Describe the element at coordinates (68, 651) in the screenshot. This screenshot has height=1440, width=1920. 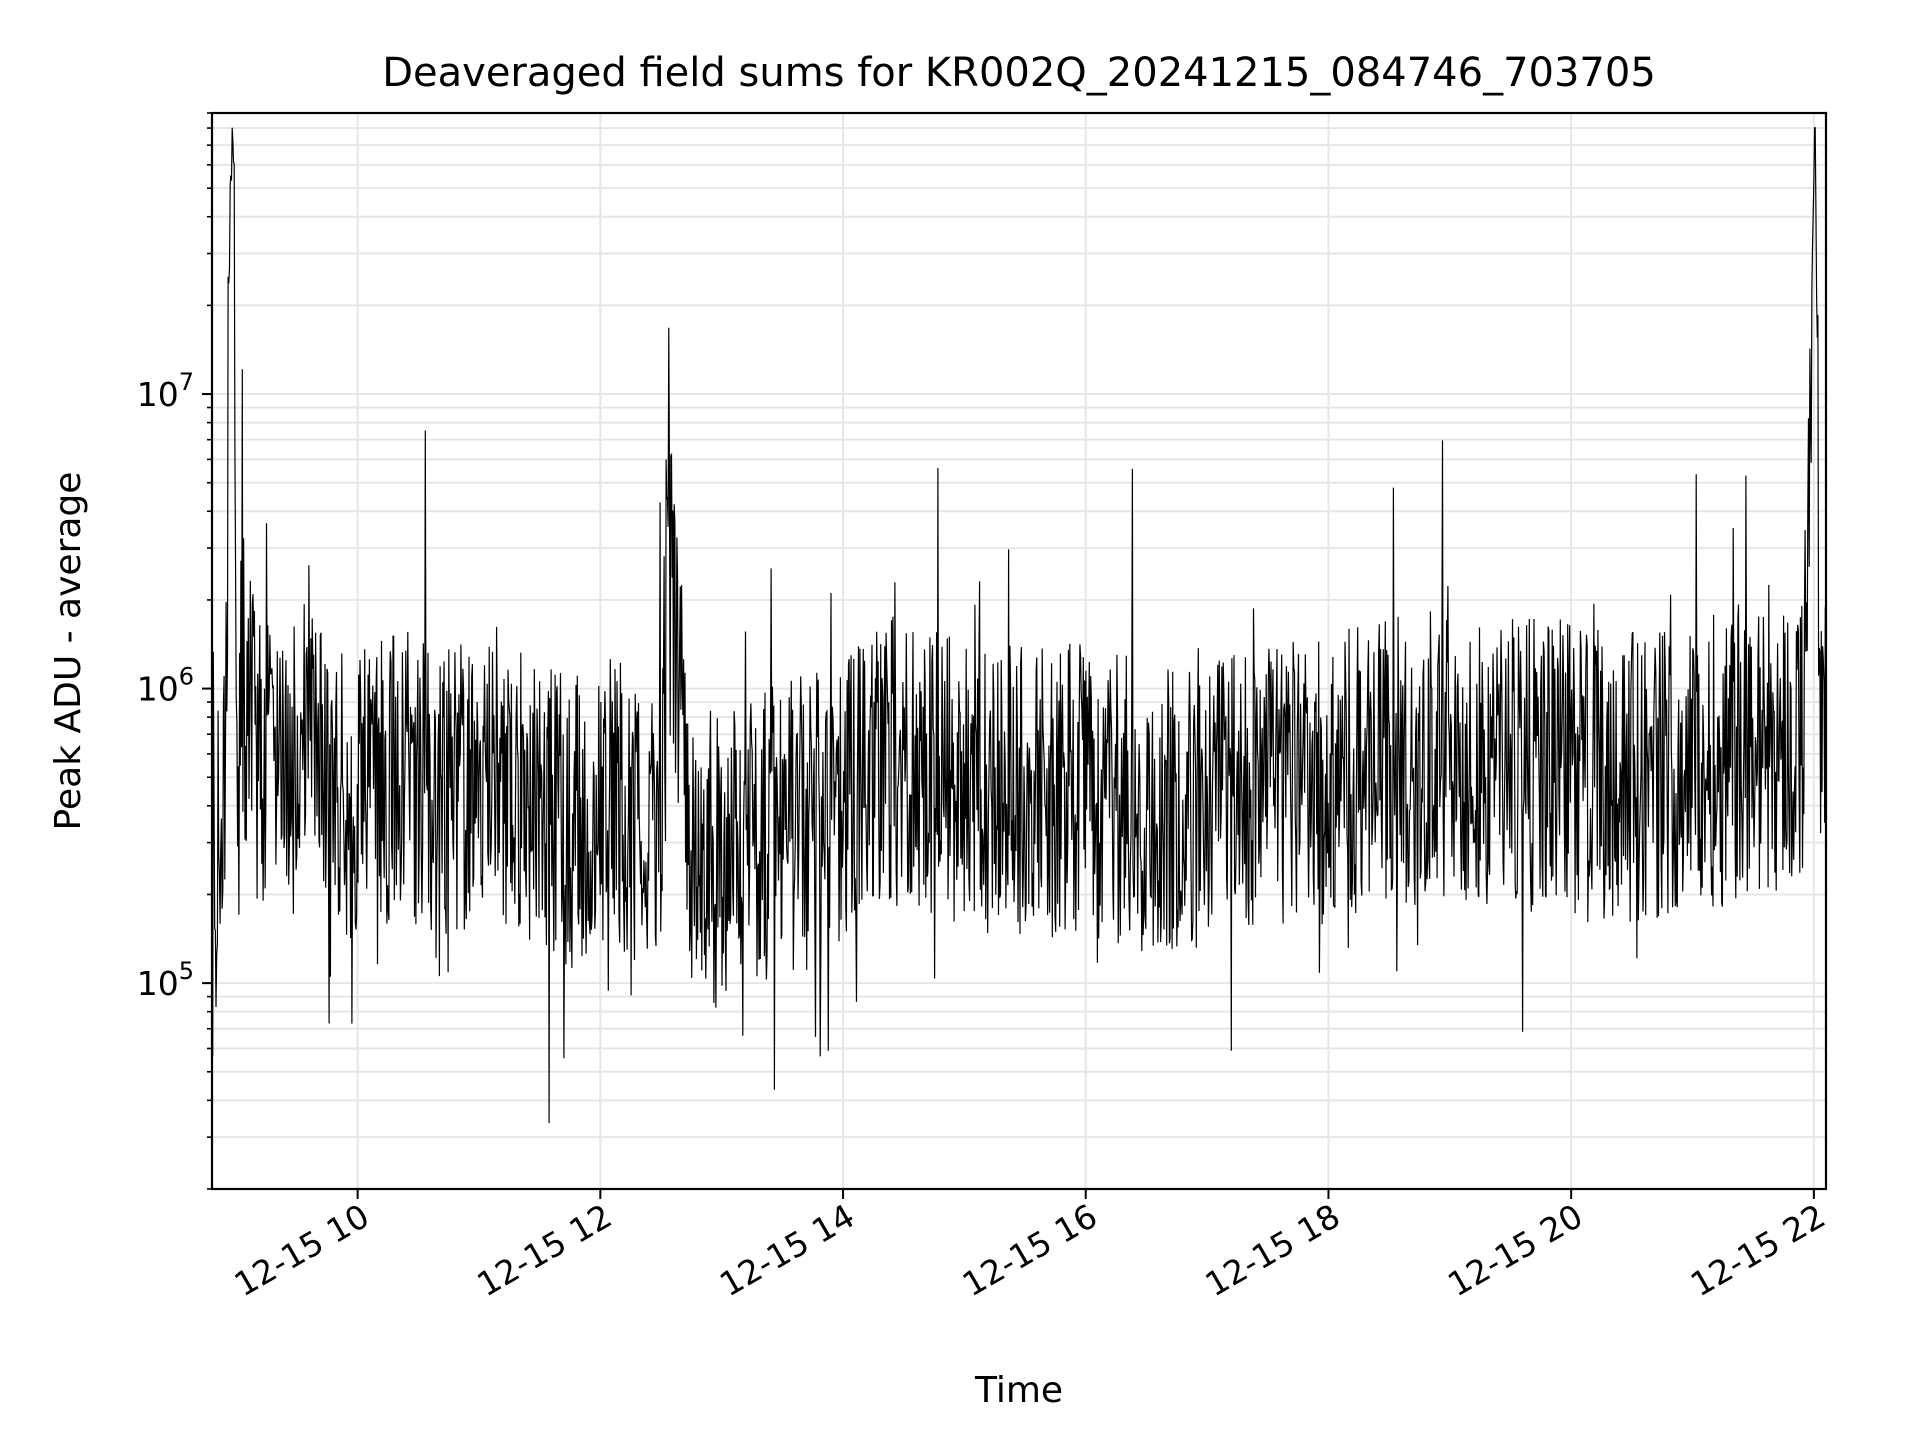
I see `y-axis-label: Peak ADU - average` at that location.